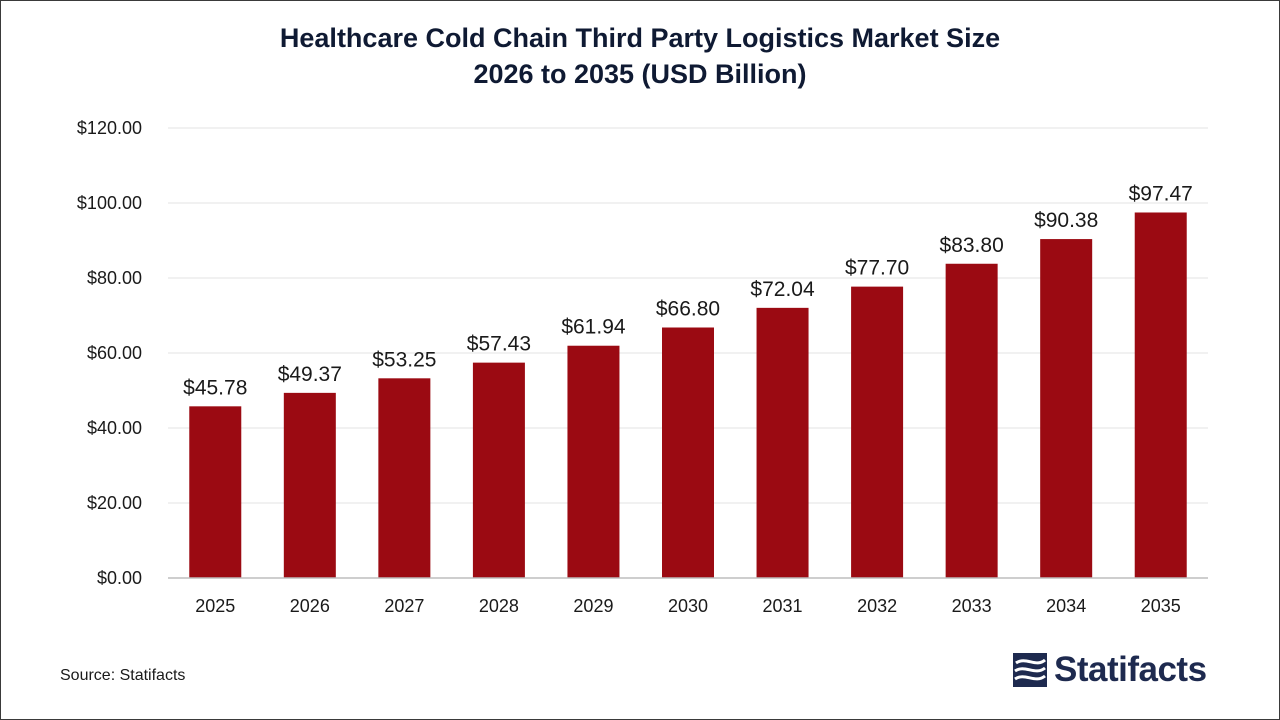  Describe the element at coordinates (114, 503) in the screenshot. I see `y-tick-label: $20.00` at that location.